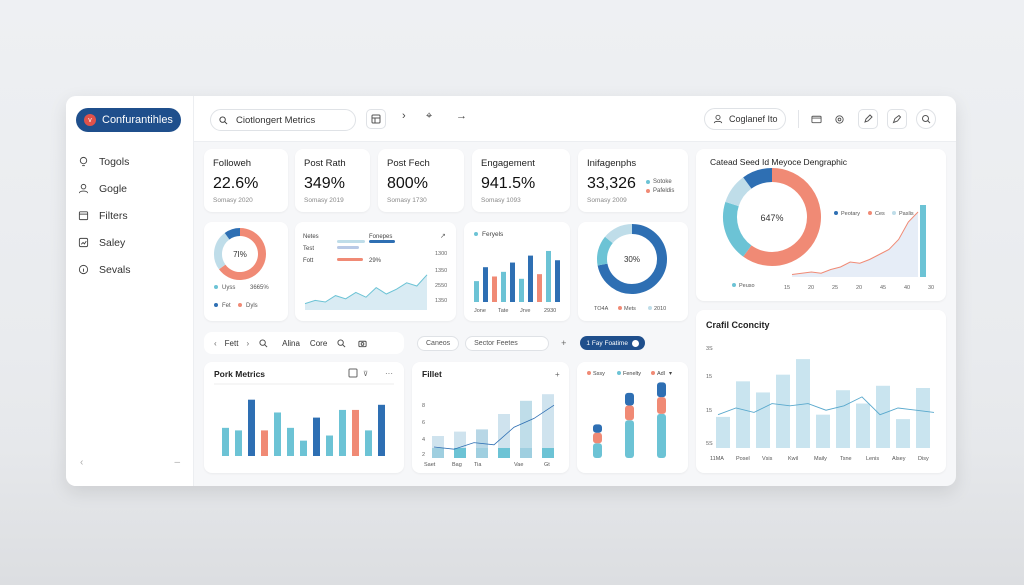 Image resolution: width=1024 pixels, height=585 pixels. What do you see at coordinates (443, 236) in the screenshot?
I see `expand-icon: ↗` at bounding box center [443, 236].